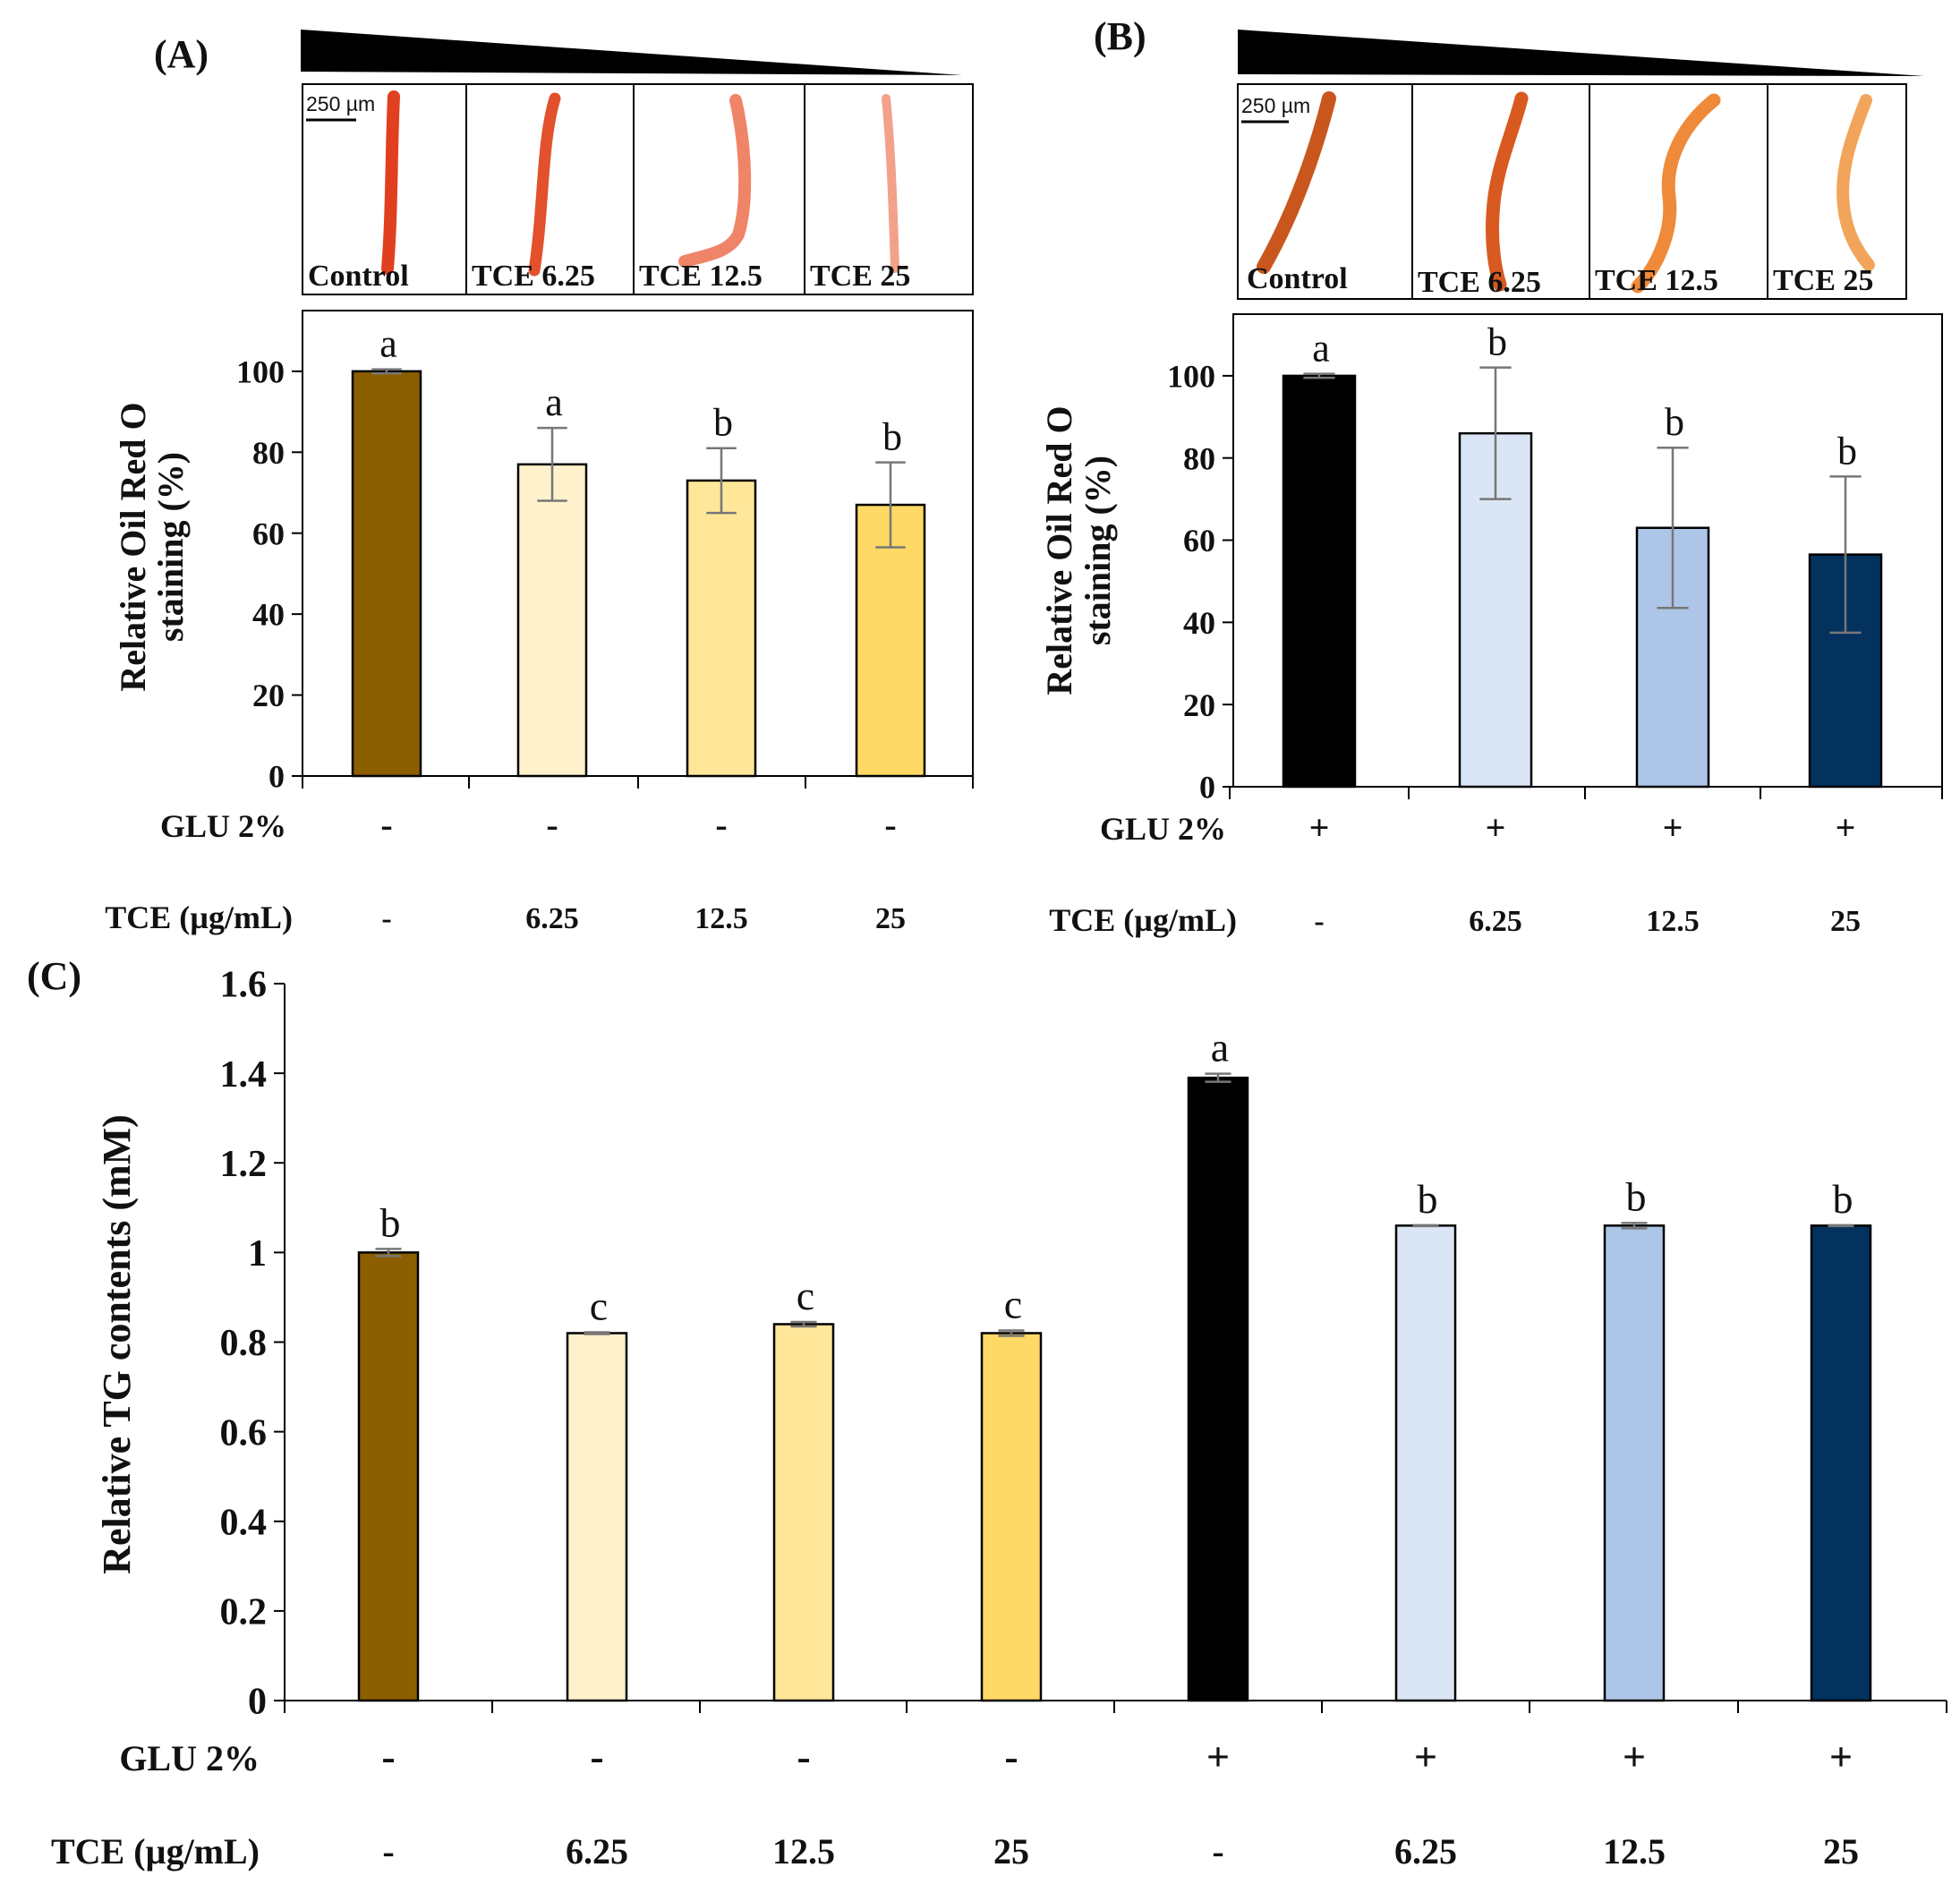 This screenshot has width=1960, height=1893. I want to click on chart-b-ylabel-line1: Relative Oil Red O, so click(1059, 550).